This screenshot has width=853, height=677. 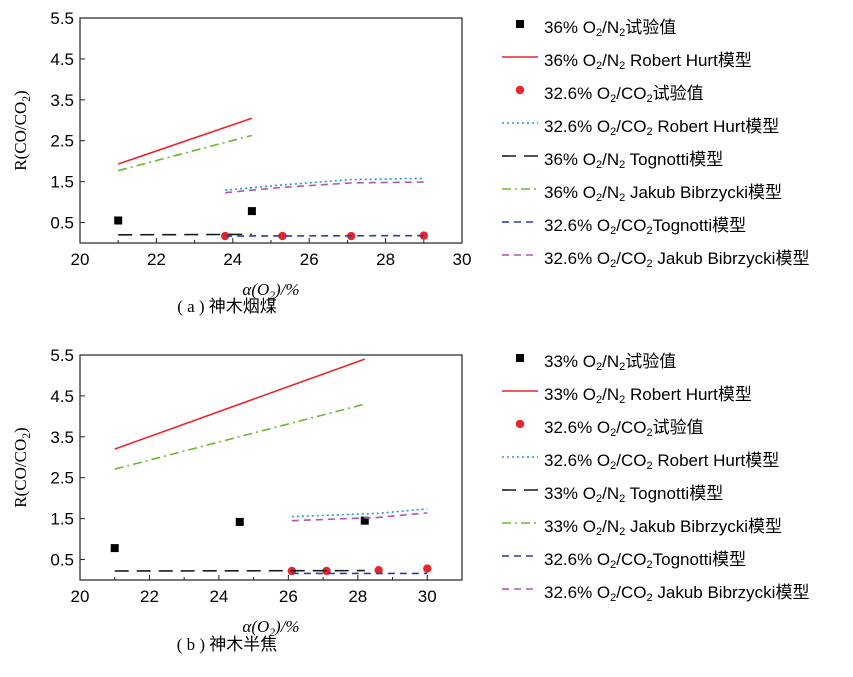 I want to click on legend-label: 33% O2/N2 Jakub Bibrzycki模型, so click(x=663, y=527).